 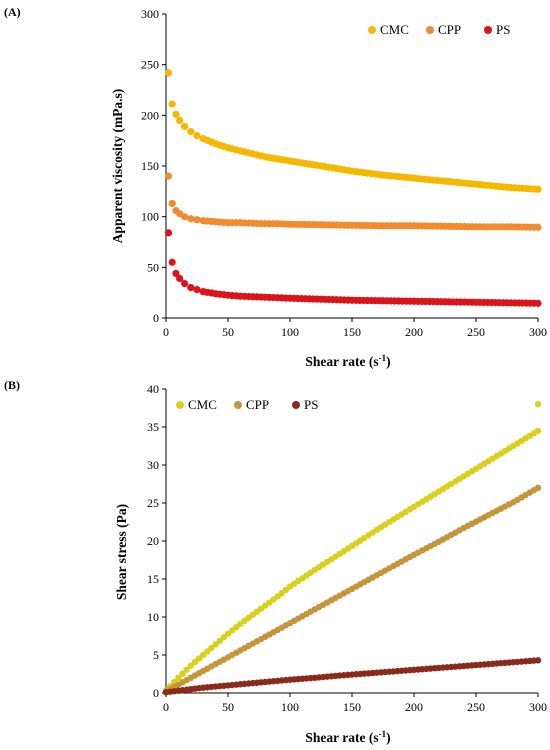 What do you see at coordinates (153, 617) in the screenshot?
I see `panel-b-y-tick-label: 10` at bounding box center [153, 617].